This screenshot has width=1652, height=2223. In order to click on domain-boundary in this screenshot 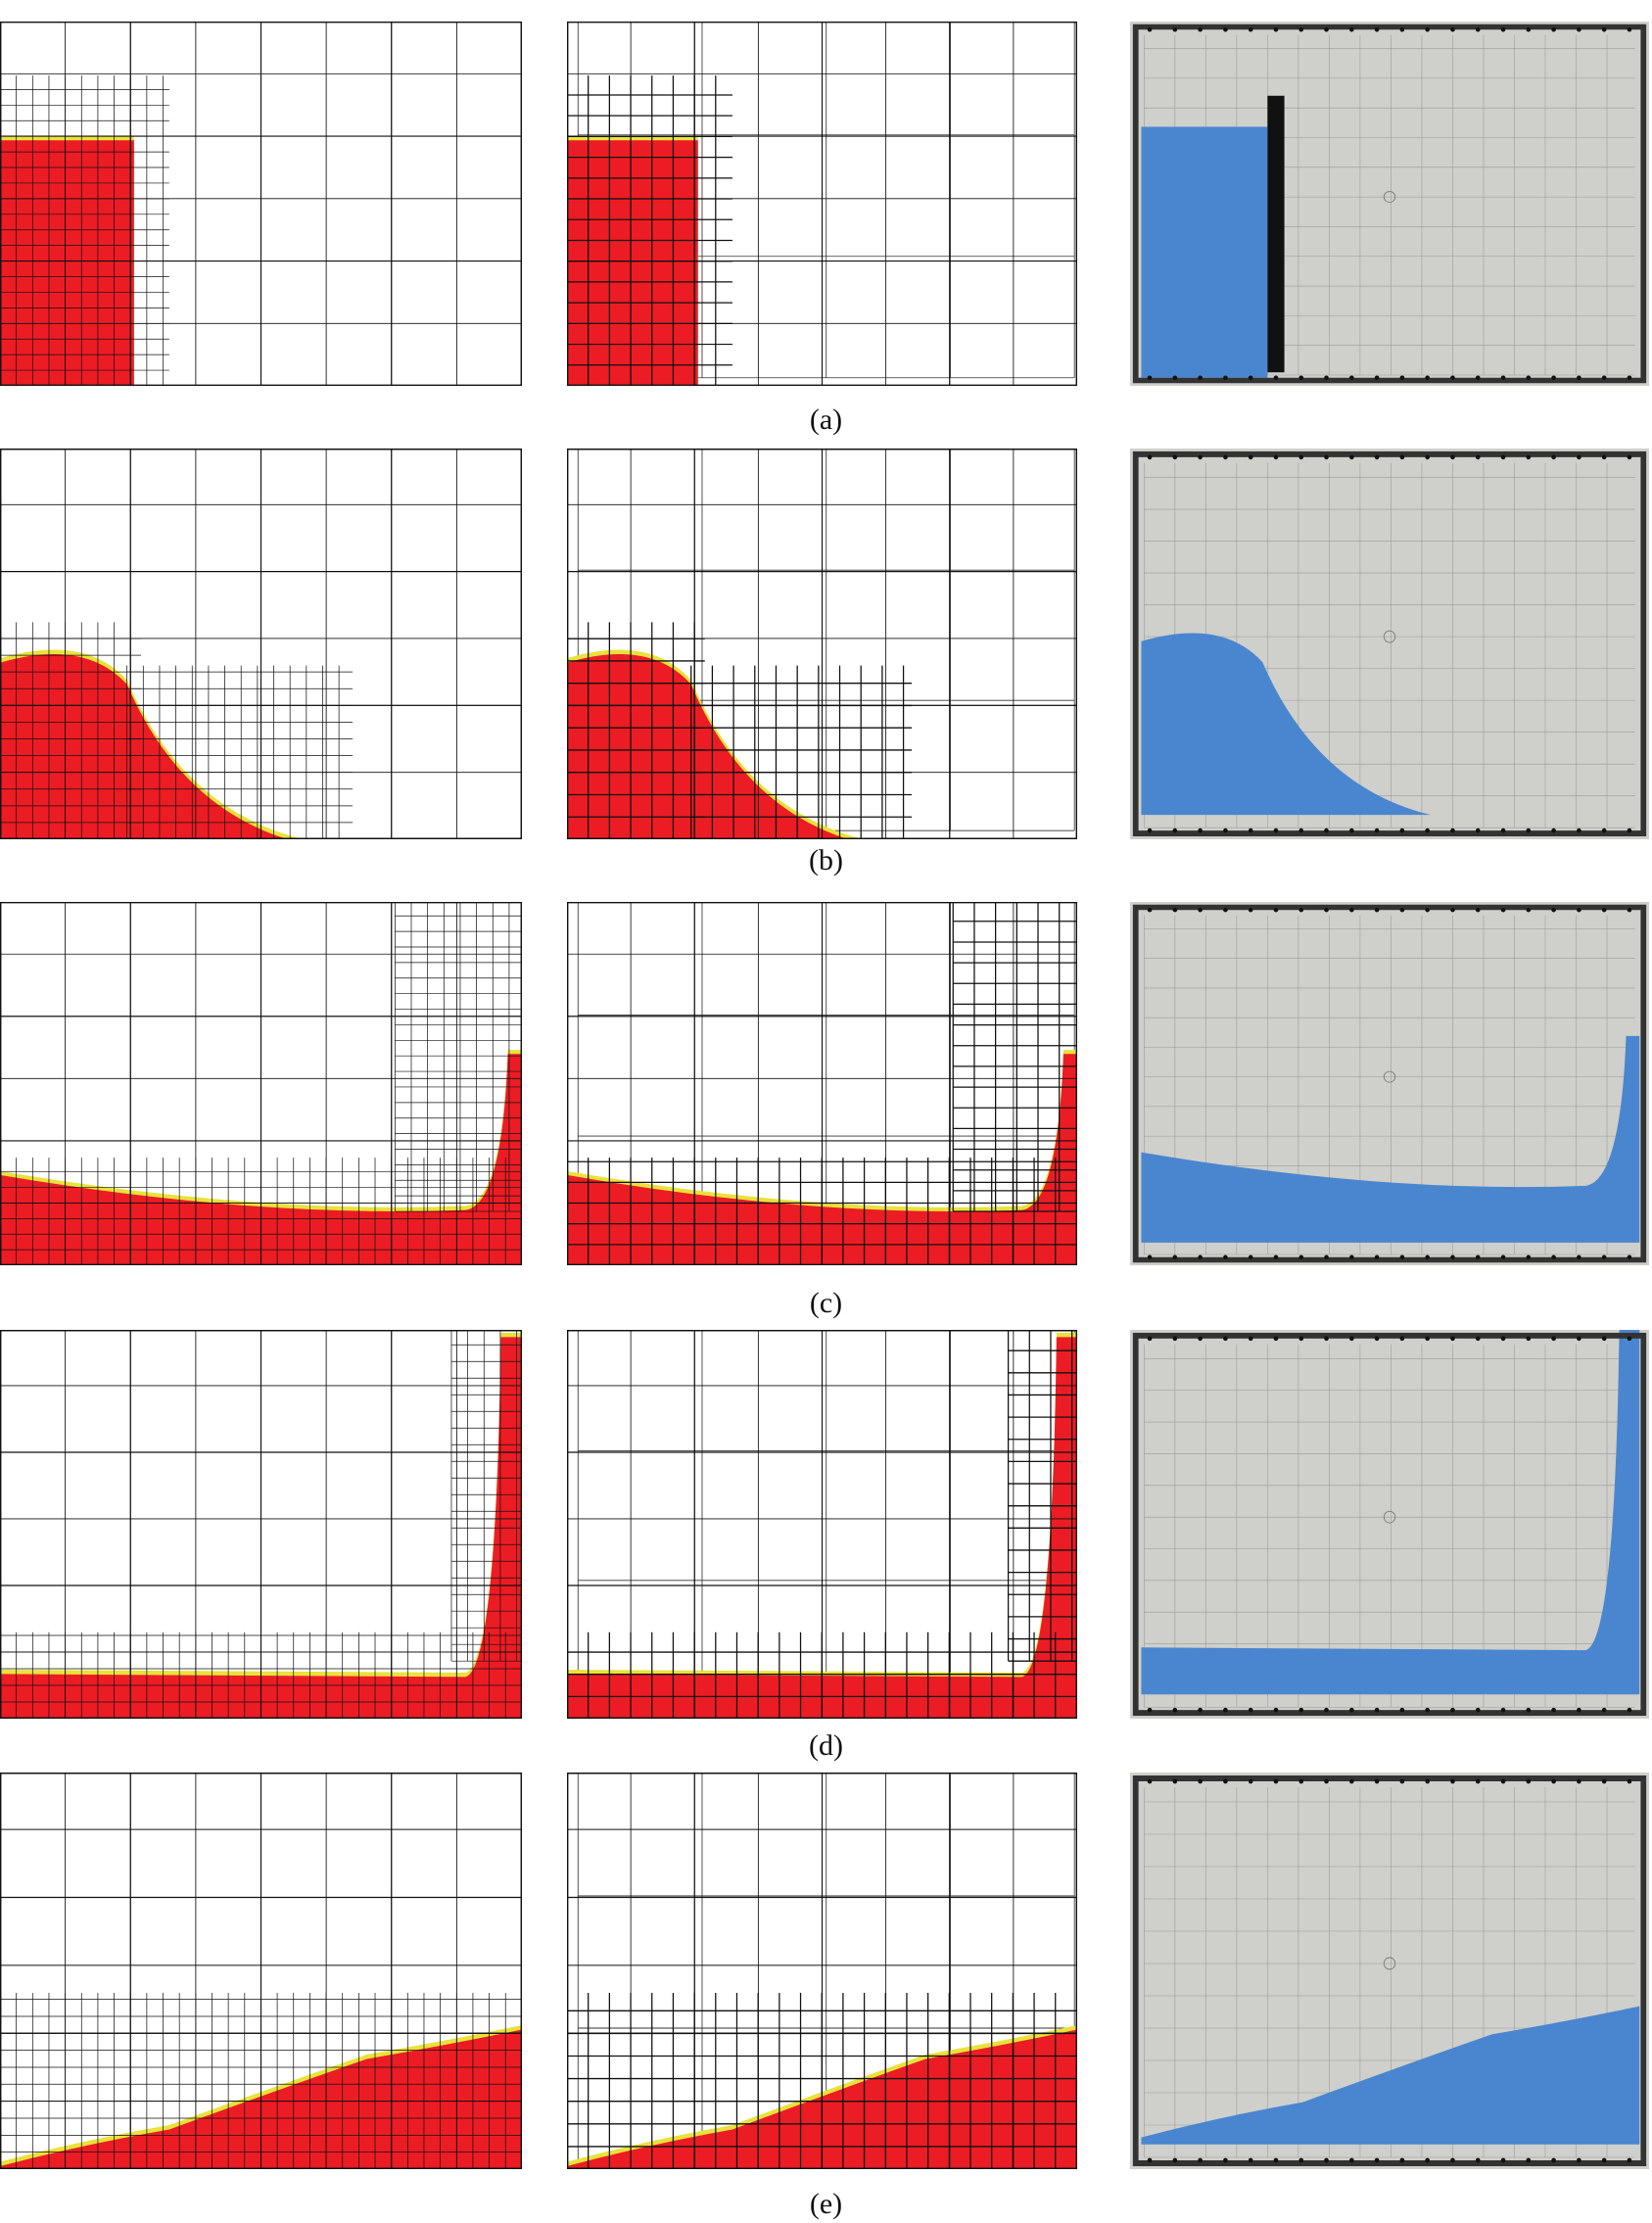, I will do `click(261, 1971)`.